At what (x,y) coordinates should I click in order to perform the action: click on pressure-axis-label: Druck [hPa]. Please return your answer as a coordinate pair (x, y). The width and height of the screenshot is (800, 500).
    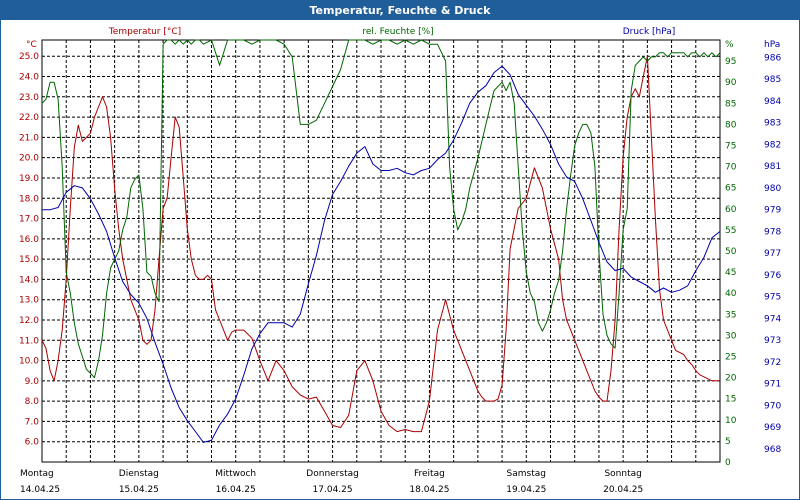
    Looking at the image, I should click on (649, 32).